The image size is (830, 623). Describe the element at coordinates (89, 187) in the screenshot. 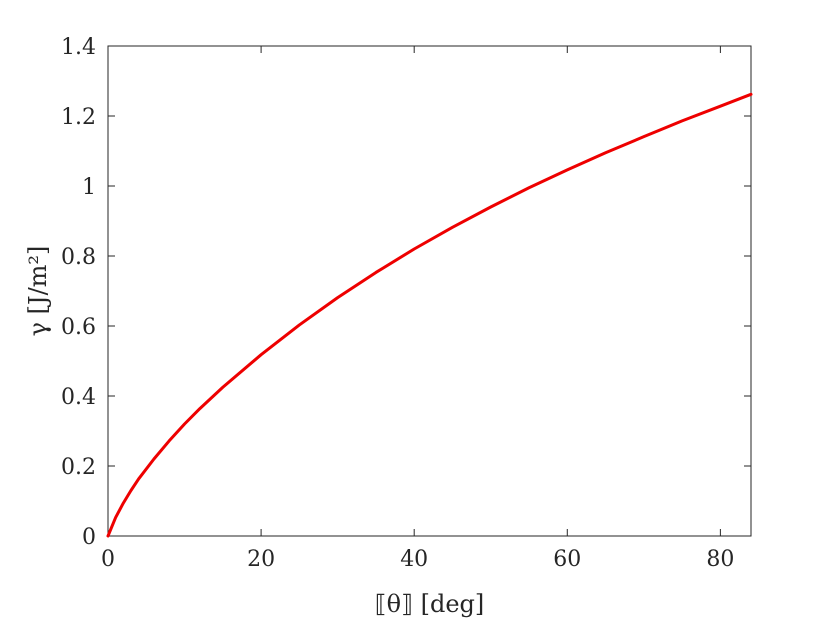

I see `y-tick-label: 1` at that location.